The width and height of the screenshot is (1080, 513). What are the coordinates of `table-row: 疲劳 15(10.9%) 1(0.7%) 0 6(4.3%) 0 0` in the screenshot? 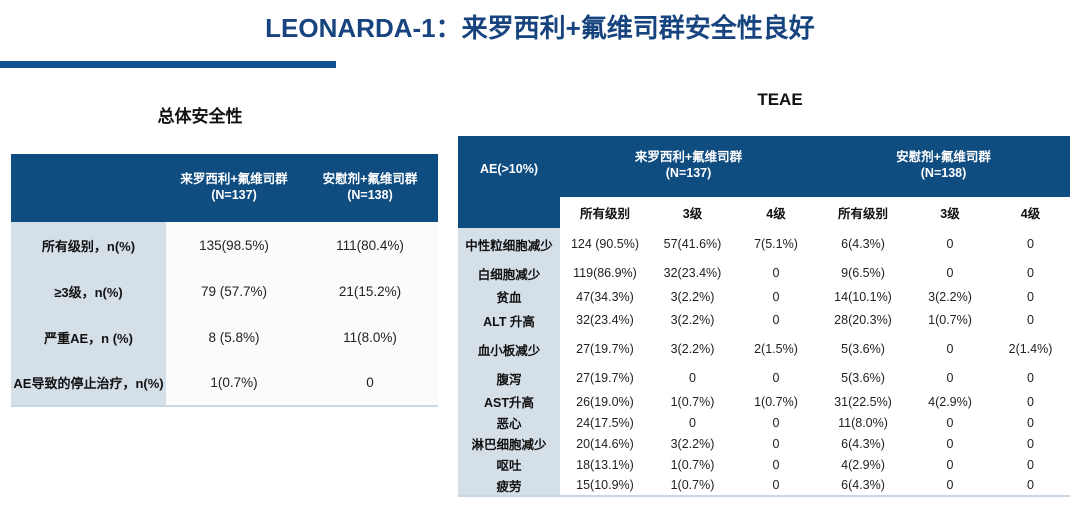 It's located at (764, 485).